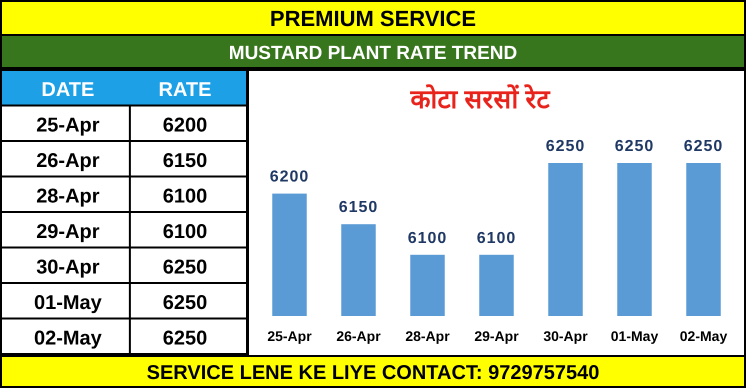 This screenshot has width=746, height=388. What do you see at coordinates (480, 99) in the screenshot?
I see `chart-title: कोटा सरसों रेट` at bounding box center [480, 99].